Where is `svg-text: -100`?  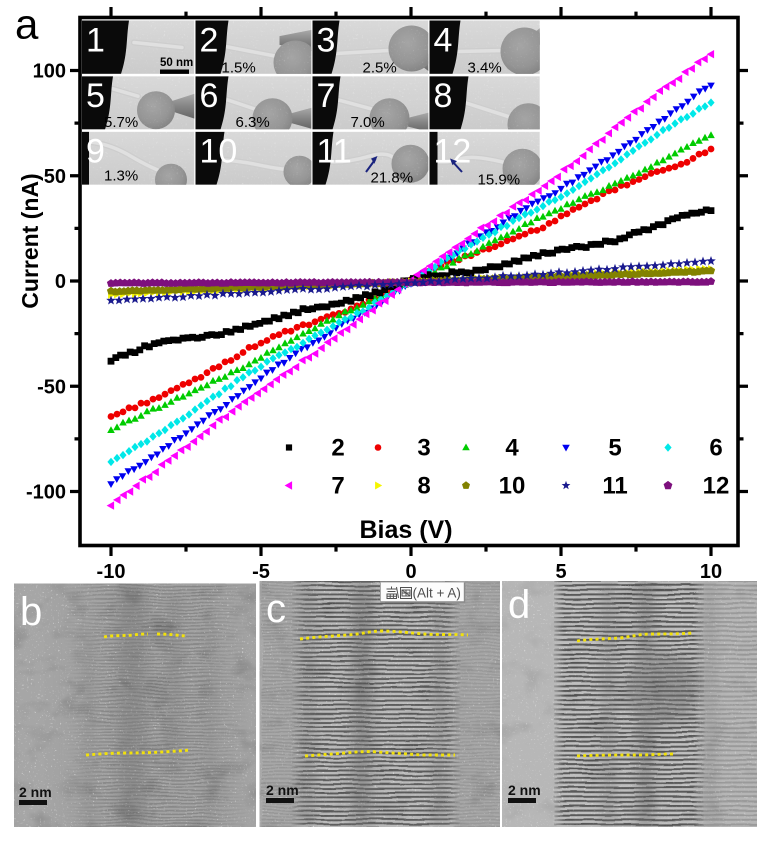 svg-text: -100 is located at coordinates (46, 493).